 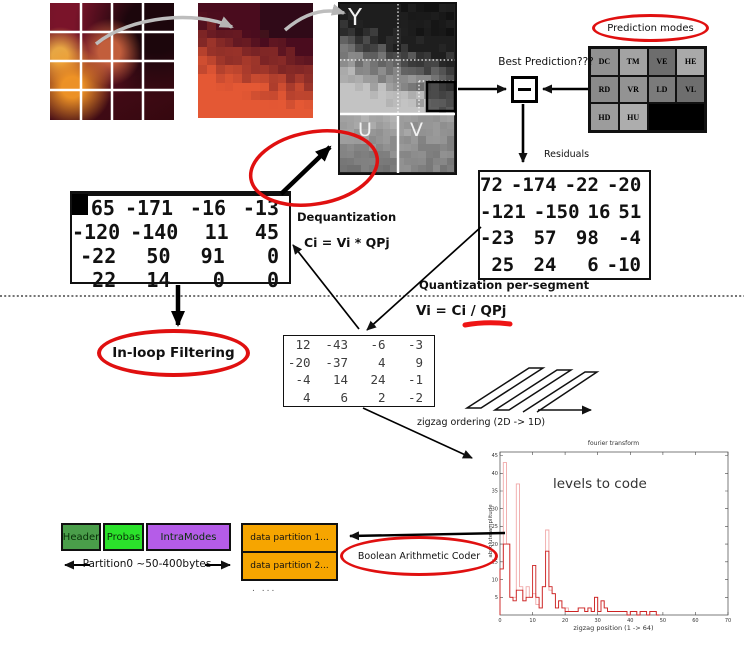 What do you see at coordinates (533, 185) in the screenshot?
I see `matrix-cell: -174` at bounding box center [533, 185].